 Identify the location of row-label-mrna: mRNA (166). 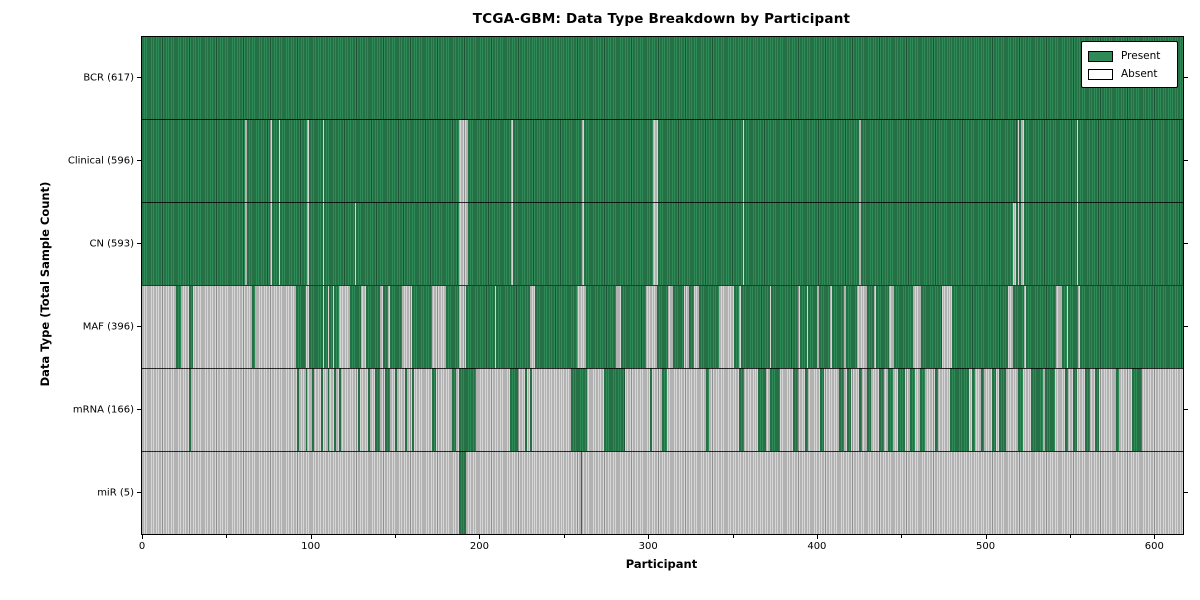
(103, 410).